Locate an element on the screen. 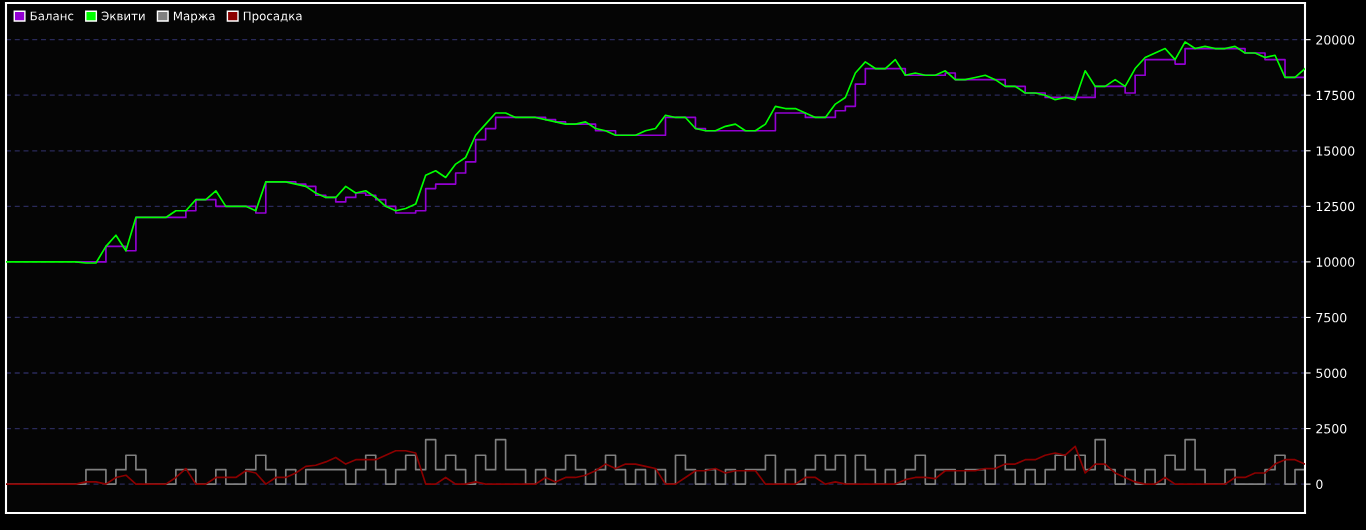 This screenshot has width=1366, height=530. y-tick-label: 15000 is located at coordinates (1335, 151).